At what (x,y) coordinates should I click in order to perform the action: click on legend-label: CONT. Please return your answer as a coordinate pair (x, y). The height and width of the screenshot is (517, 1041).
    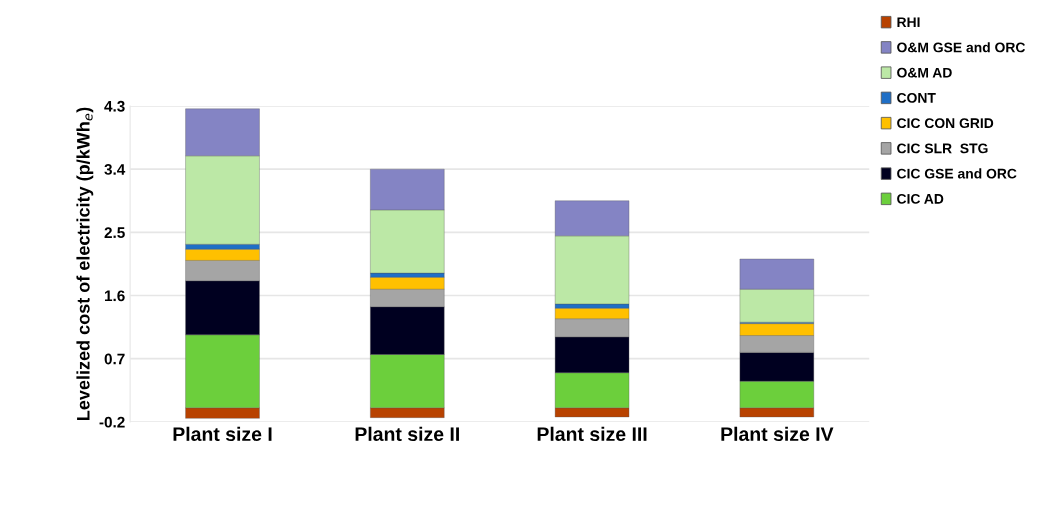
    Looking at the image, I should click on (916, 97).